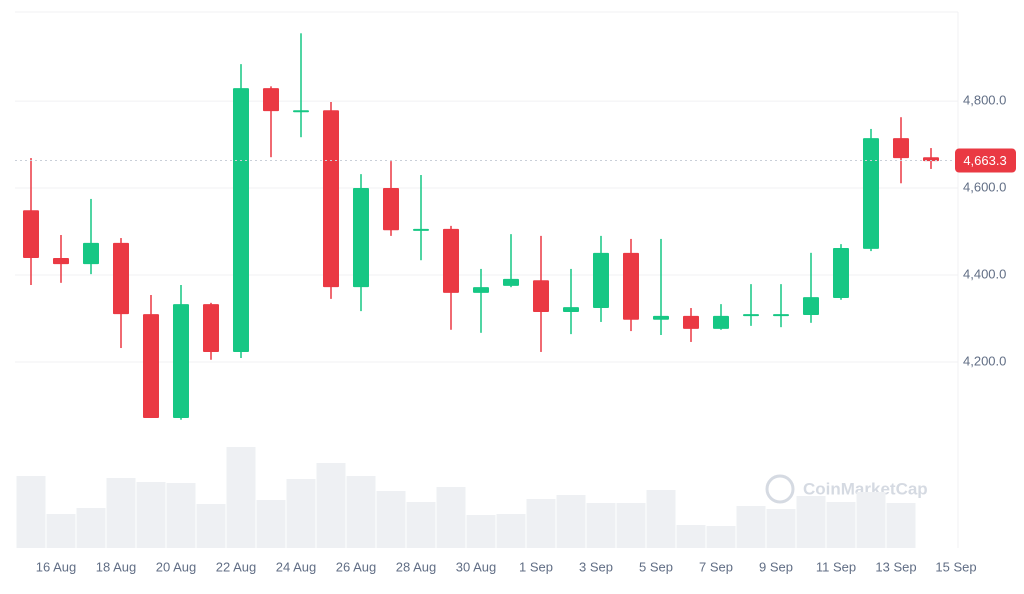  Describe the element at coordinates (984, 100) in the screenshot. I see `y-tick-label: 4,800.0` at that location.